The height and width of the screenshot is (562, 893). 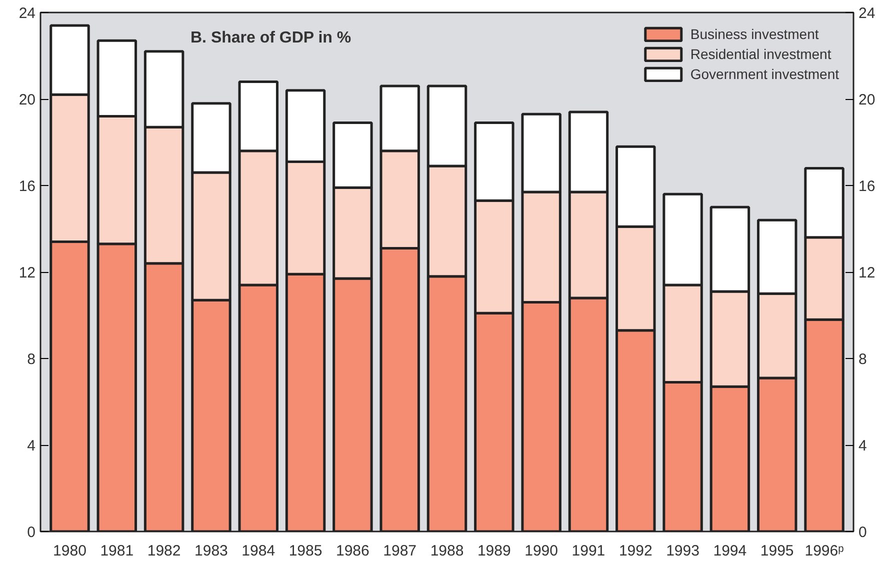 I want to click on x-tick-label: 1980, so click(x=69, y=551).